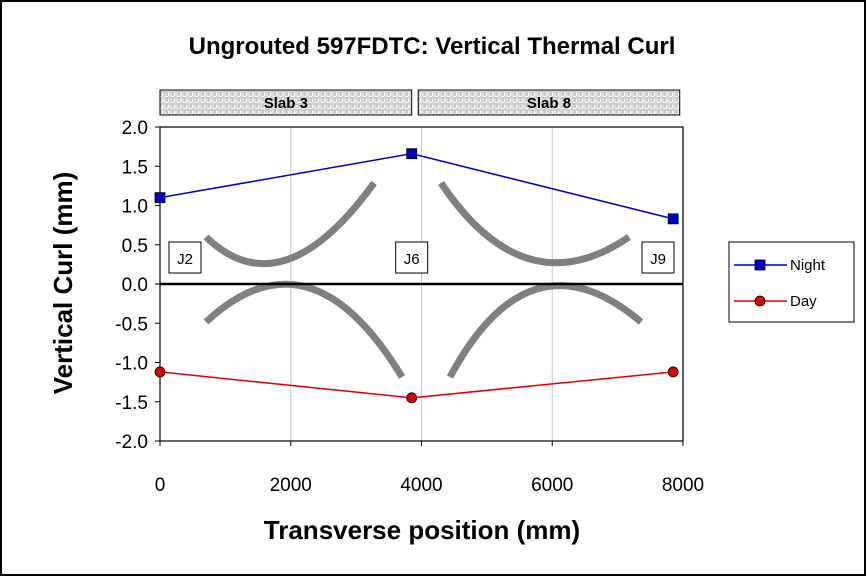 The height and width of the screenshot is (577, 867). Describe the element at coordinates (808, 265) in the screenshot. I see `legend-label-night: Night` at that location.